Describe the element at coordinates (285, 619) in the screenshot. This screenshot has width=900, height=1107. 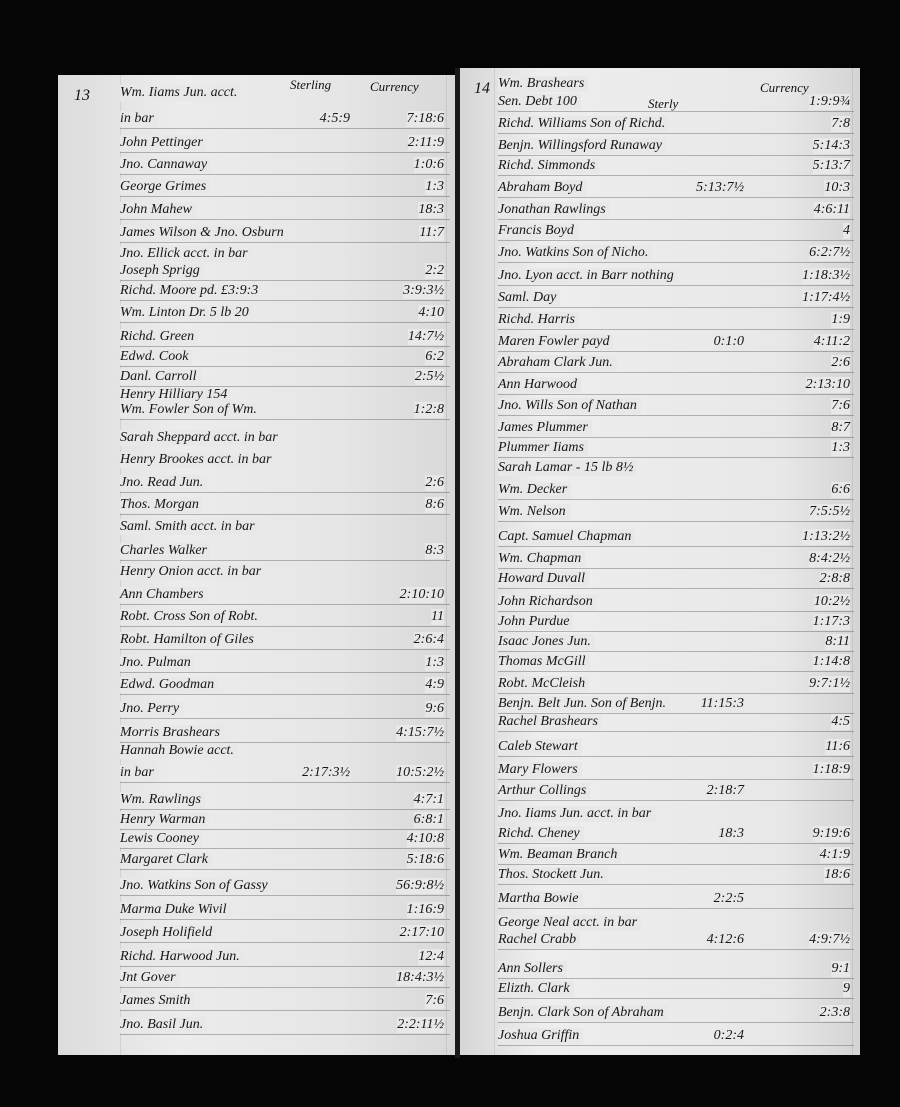
I see `ledger-row: Robt. Cross Son of Robt. 11` at that location.